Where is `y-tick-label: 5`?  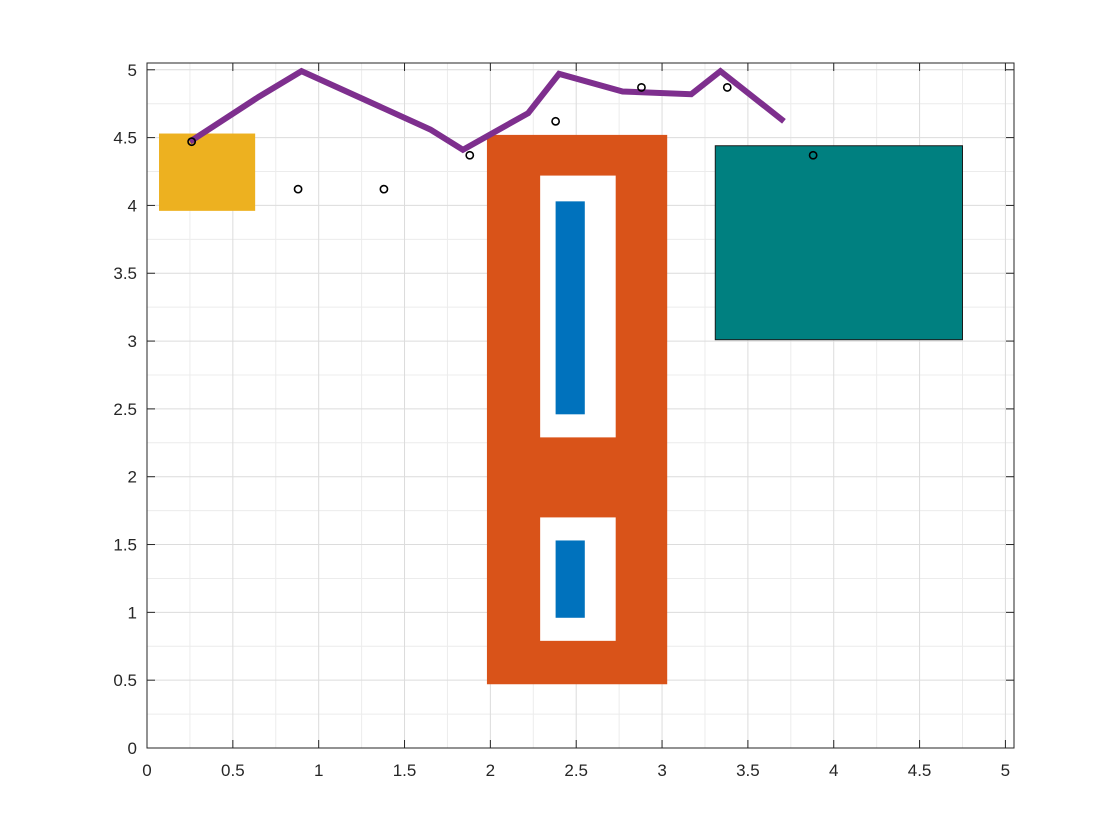 y-tick-label: 5 is located at coordinates (132, 70).